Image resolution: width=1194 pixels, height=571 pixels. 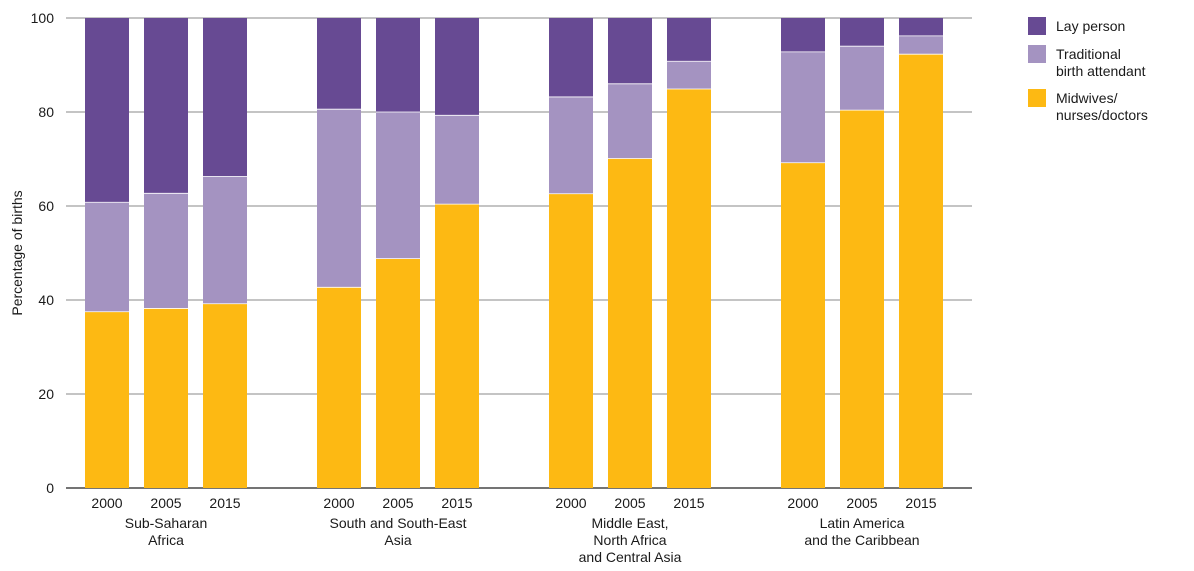 I want to click on y-axis-title: Percentage of births, so click(x=17, y=252).